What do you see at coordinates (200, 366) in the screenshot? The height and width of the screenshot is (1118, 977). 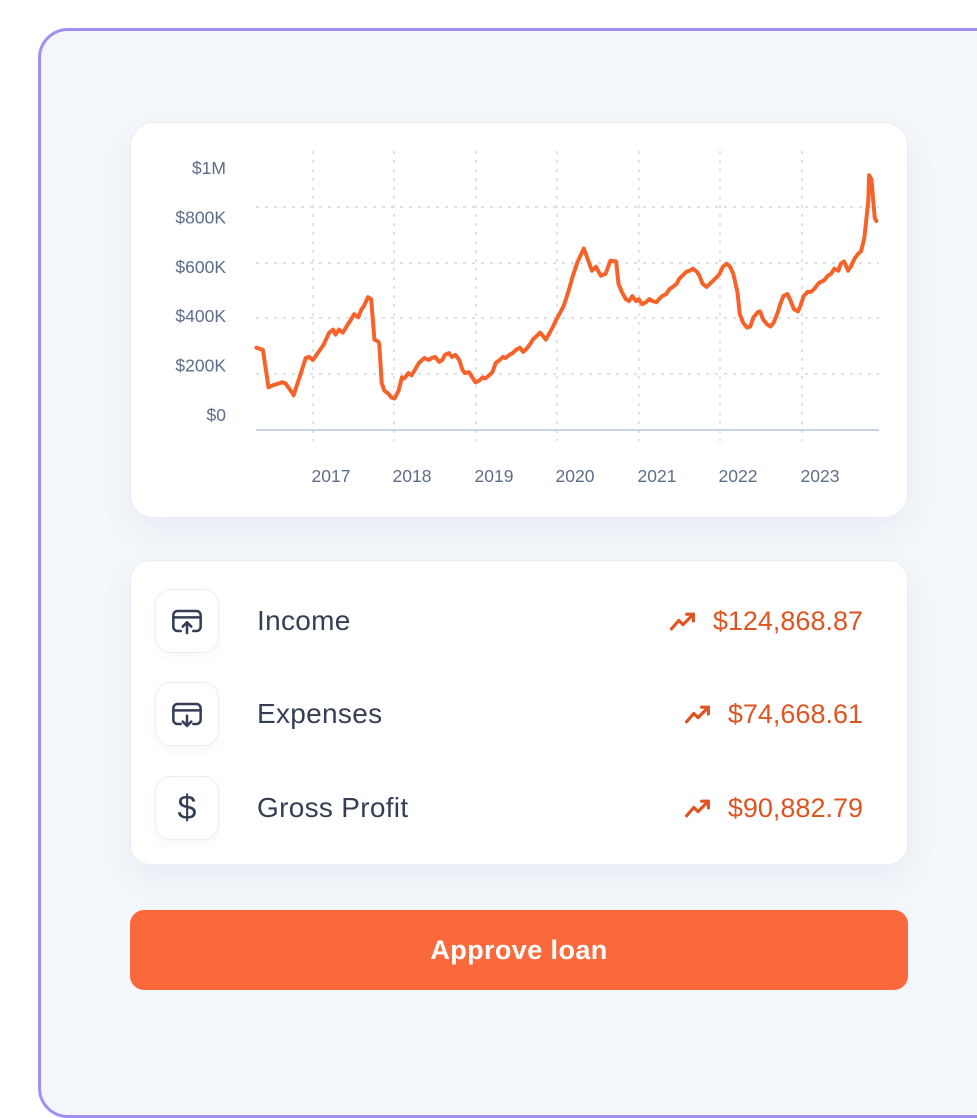 I see `y-axis-tick-label: $200K` at bounding box center [200, 366].